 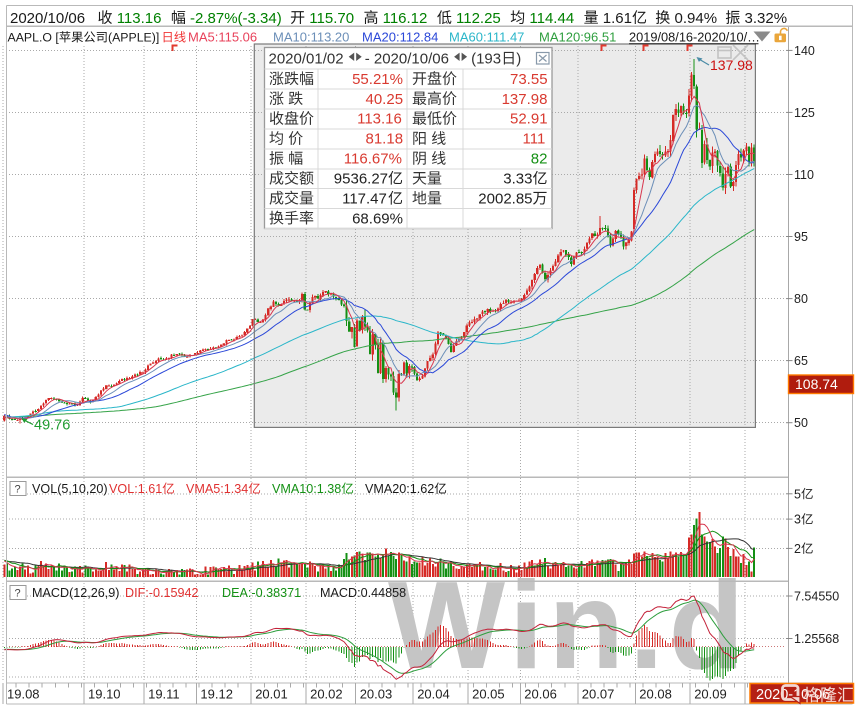 What do you see at coordinates (696, 18) in the screenshot?
I see `svg-text: 0.94%` at bounding box center [696, 18].